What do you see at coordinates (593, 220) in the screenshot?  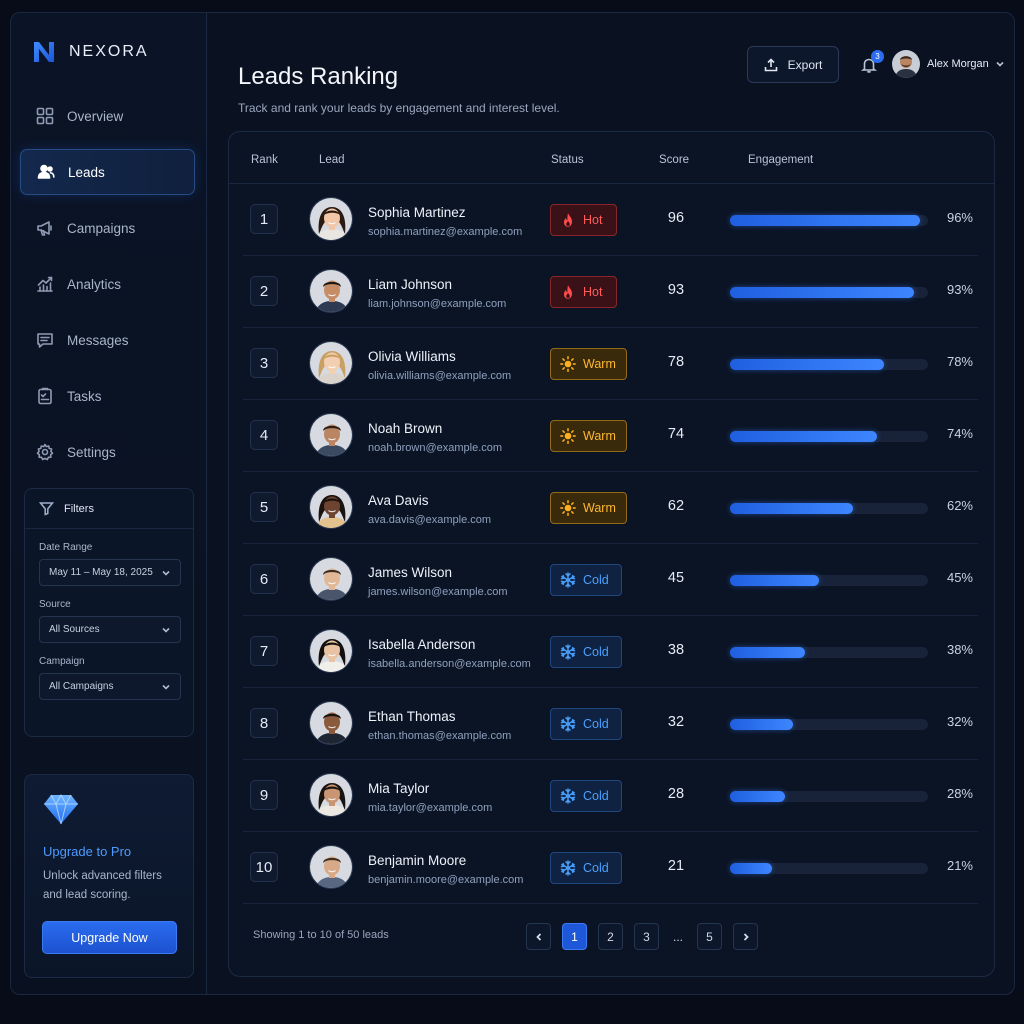 I see `status-label: Hot` at bounding box center [593, 220].